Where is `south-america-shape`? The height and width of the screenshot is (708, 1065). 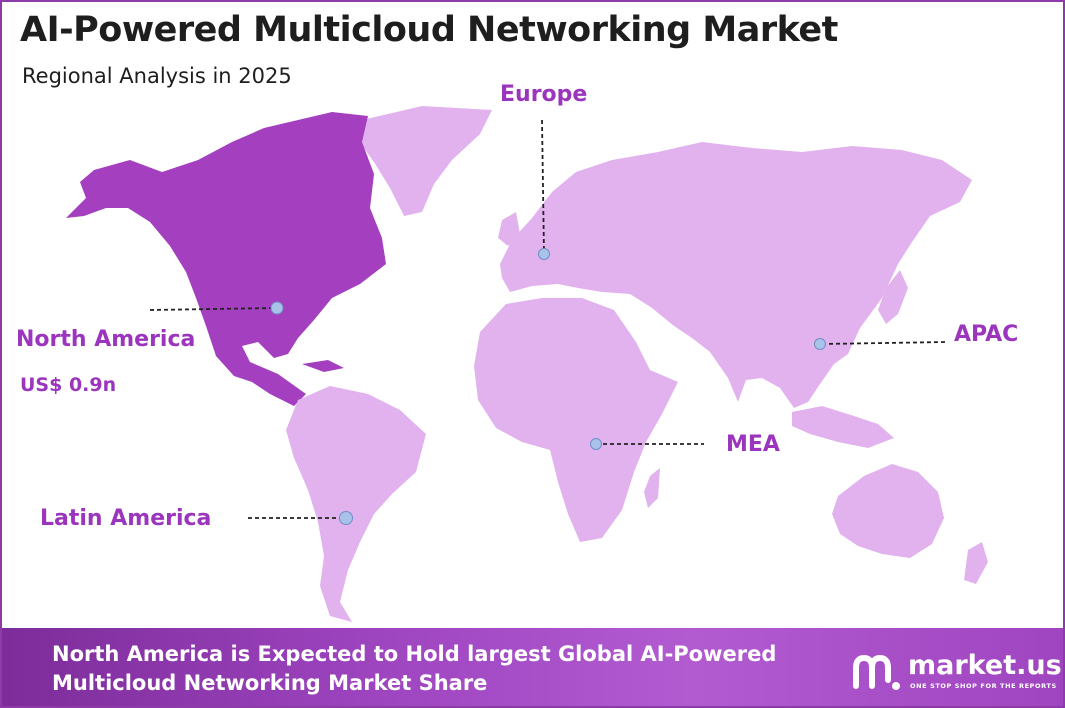
south-america-shape is located at coordinates (356, 504).